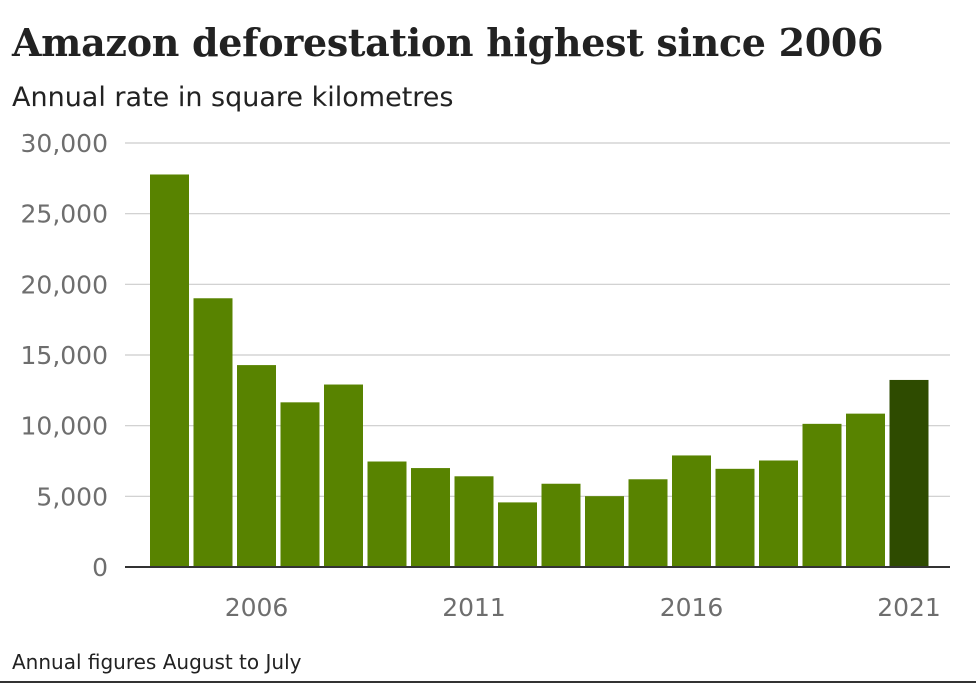 This screenshot has width=976, height=683. I want to click on x-tick-label: 2021, so click(909, 607).